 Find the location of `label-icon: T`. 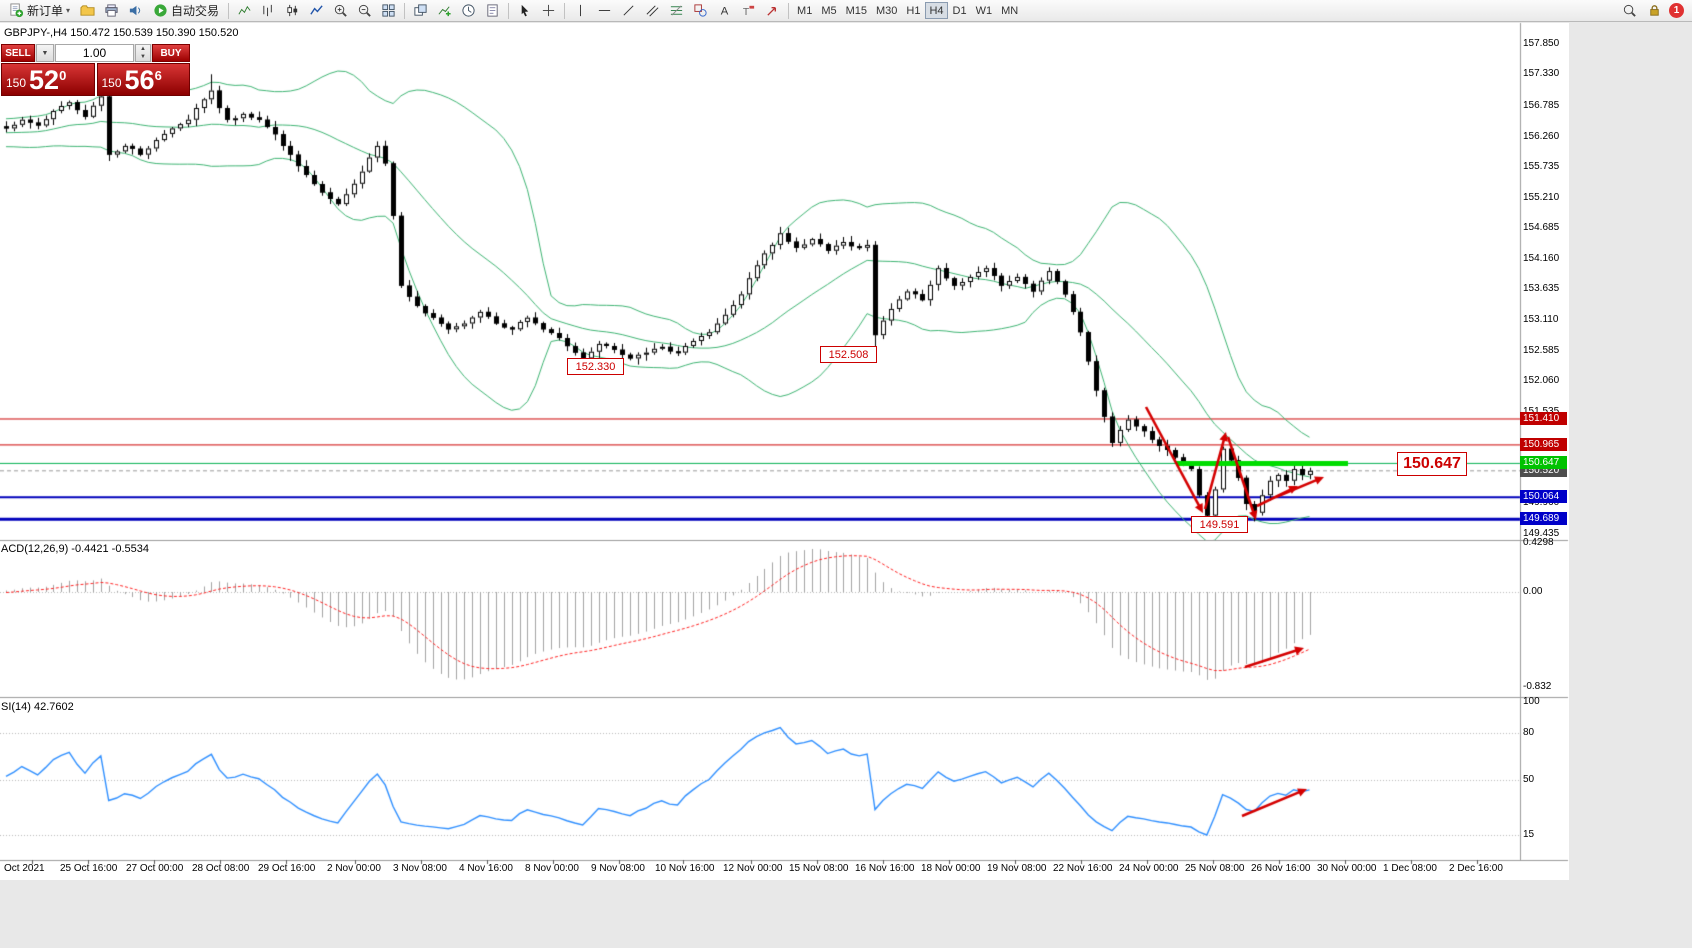

label-icon: T is located at coordinates (748, 10).